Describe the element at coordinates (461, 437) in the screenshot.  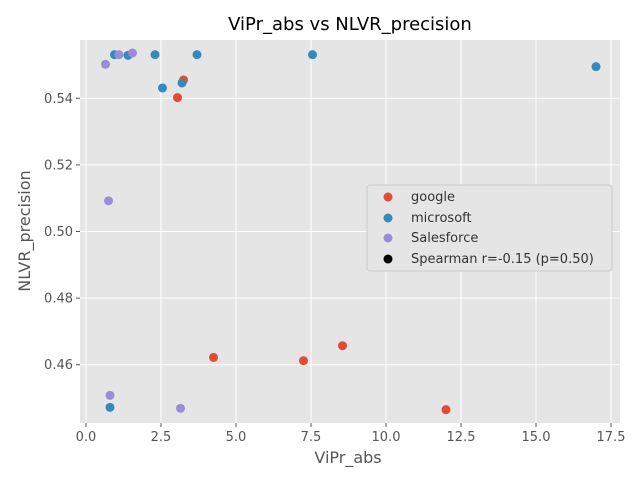
I see `x-tick-label: 12.5` at that location.